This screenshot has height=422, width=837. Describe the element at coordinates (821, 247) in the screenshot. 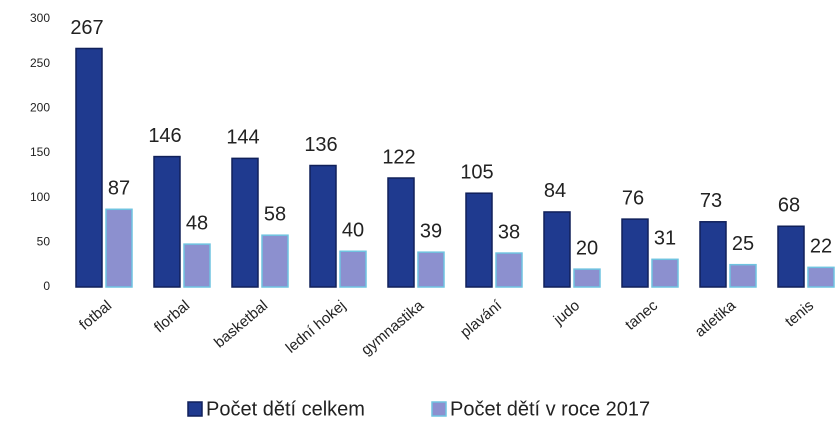

I see `value-label: 22` at that location.